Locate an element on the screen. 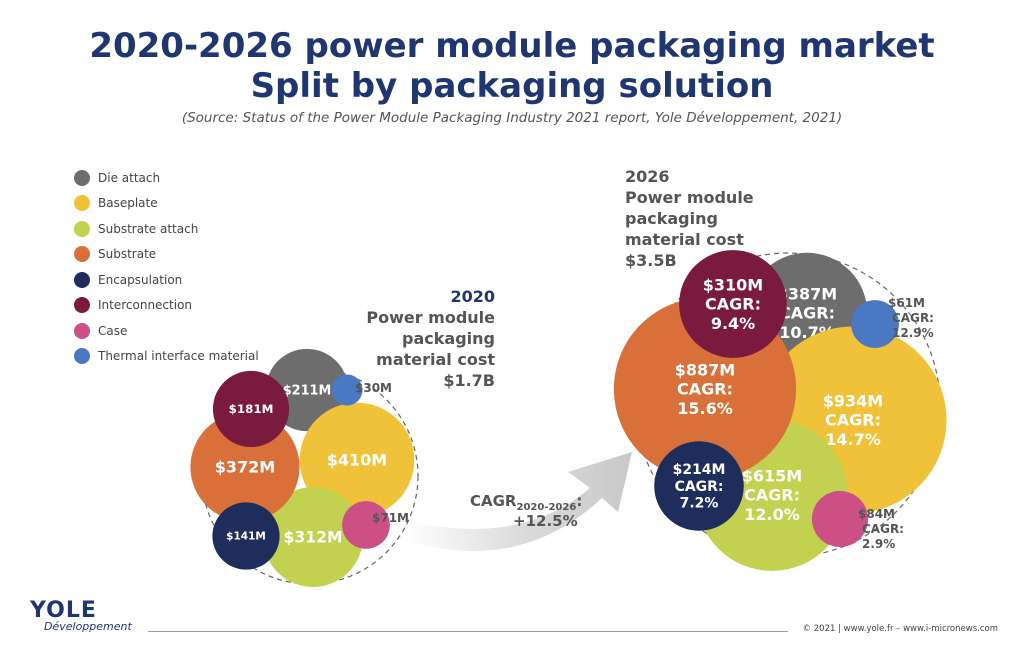  legend-item: Thermal interface material is located at coordinates (166, 357).